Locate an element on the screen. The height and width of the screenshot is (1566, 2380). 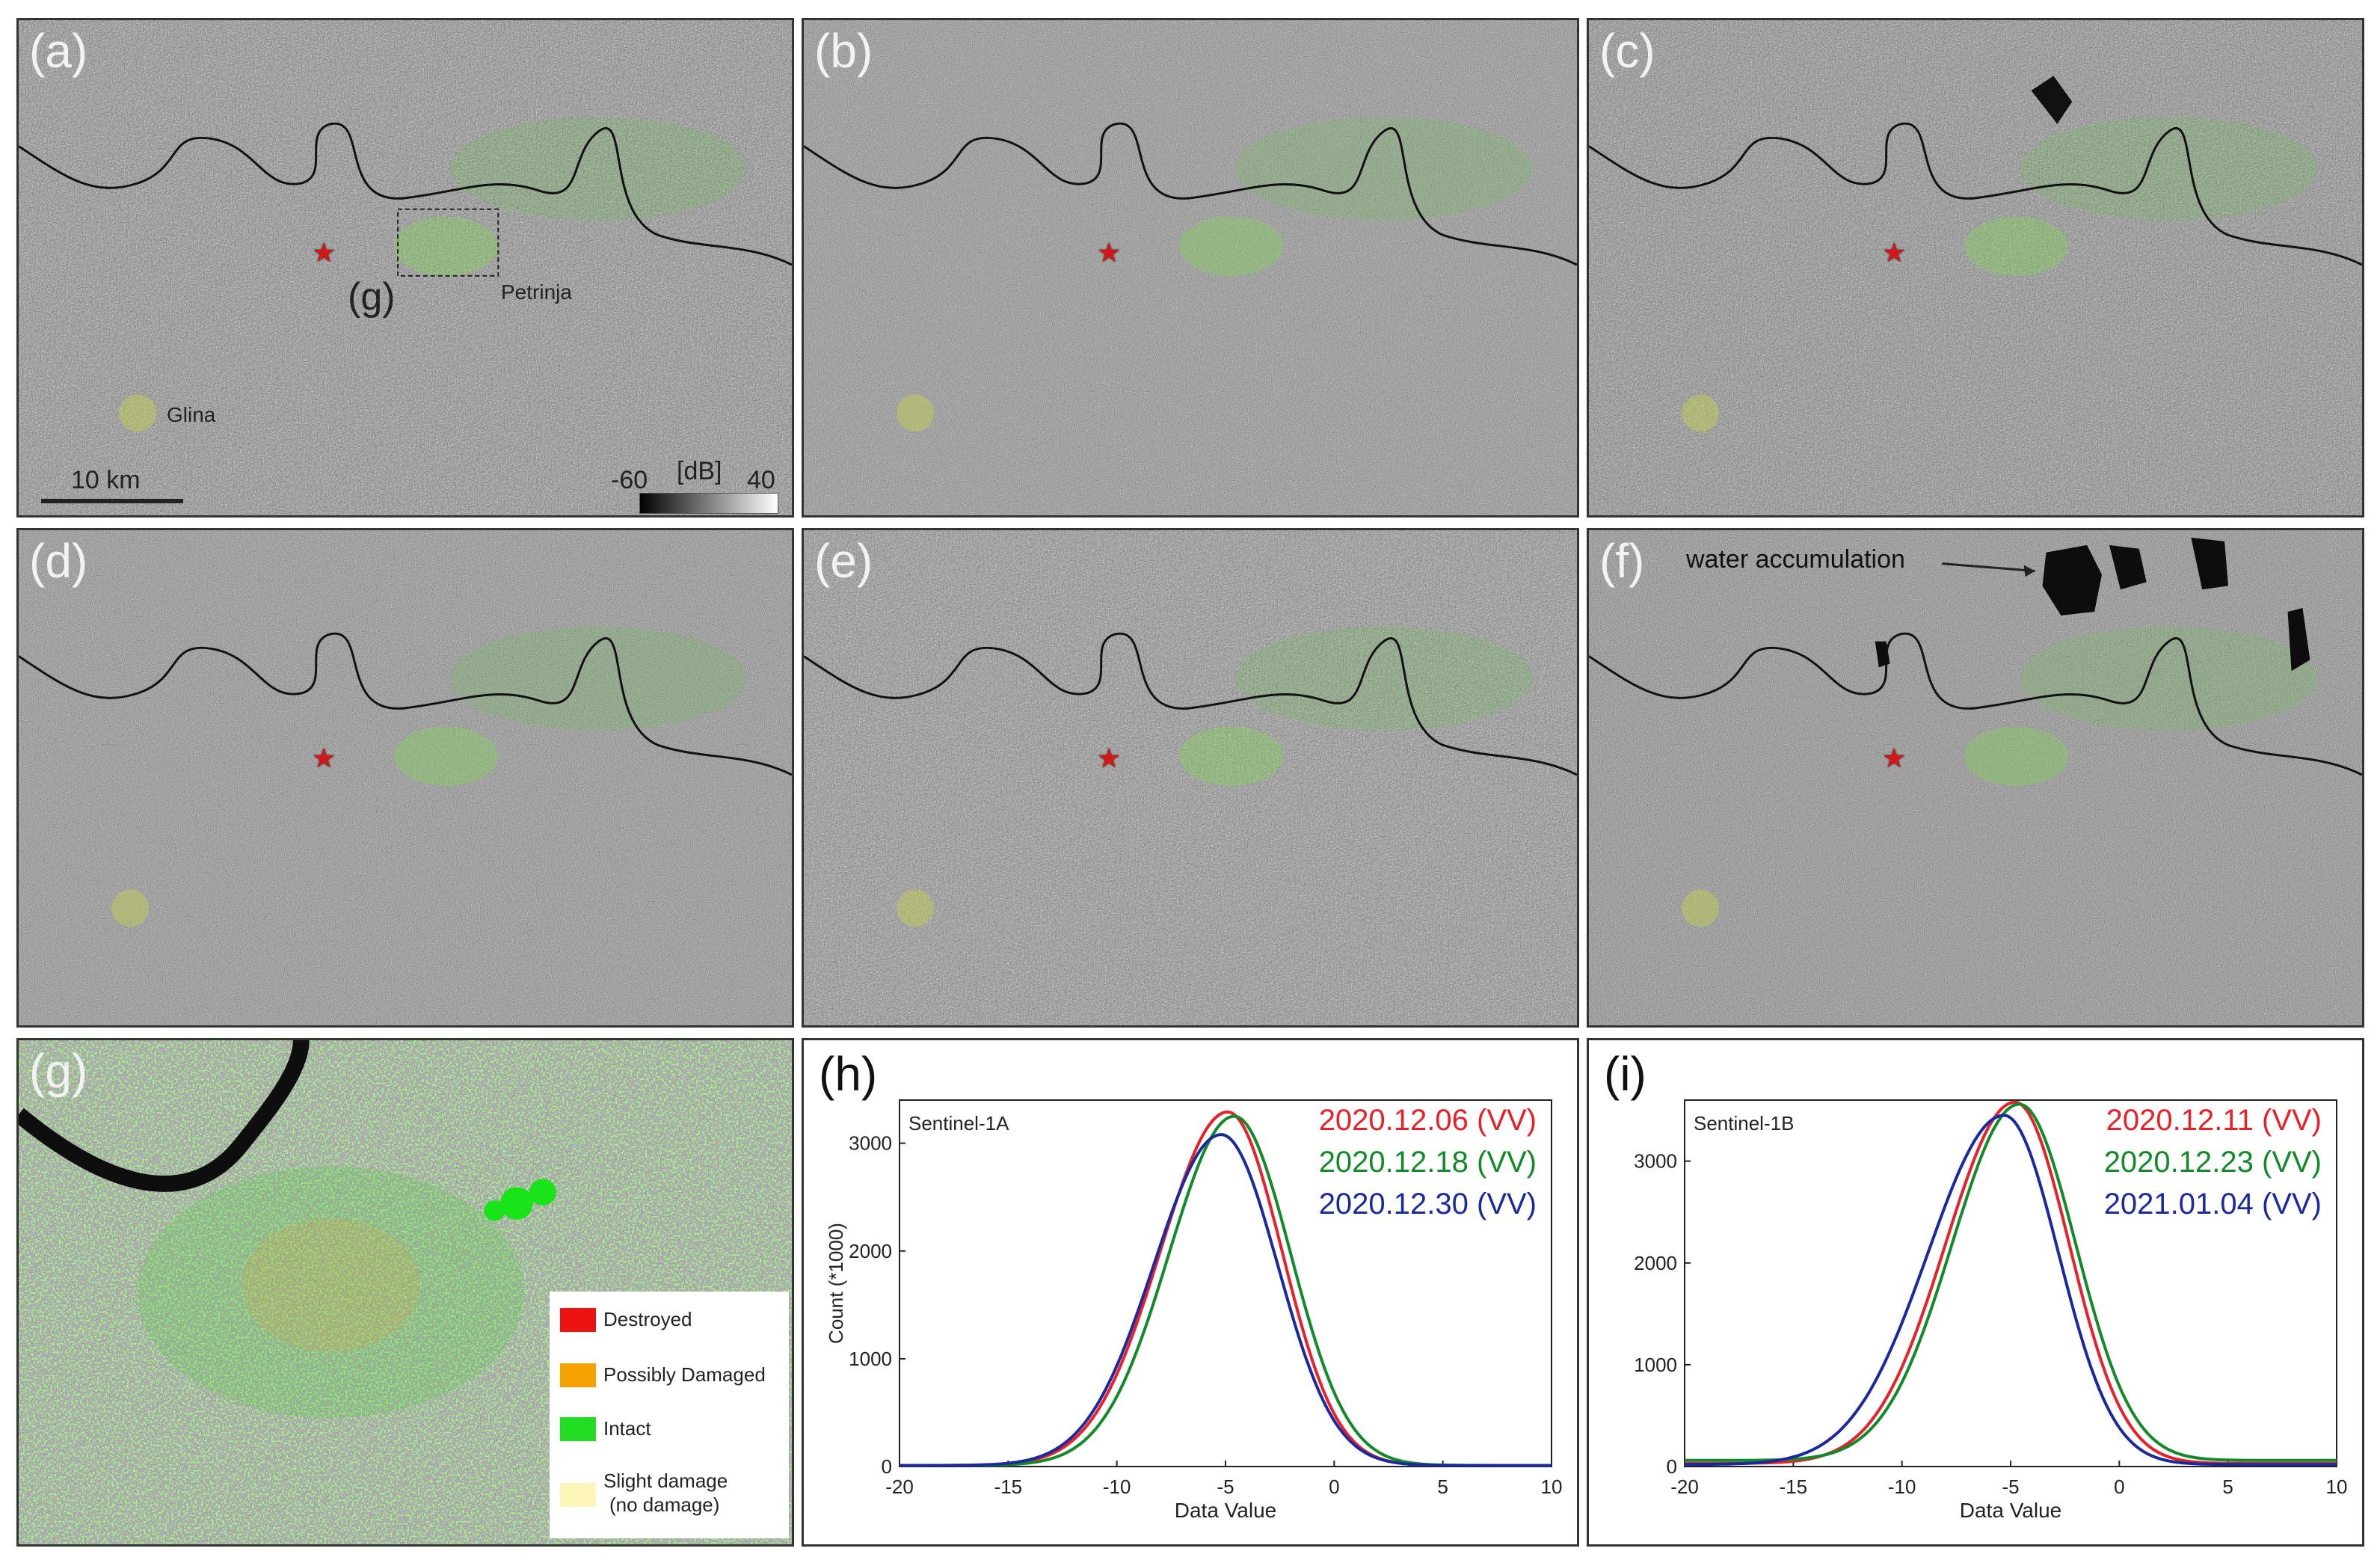
panel-label: (f) is located at coordinates (1622, 561).